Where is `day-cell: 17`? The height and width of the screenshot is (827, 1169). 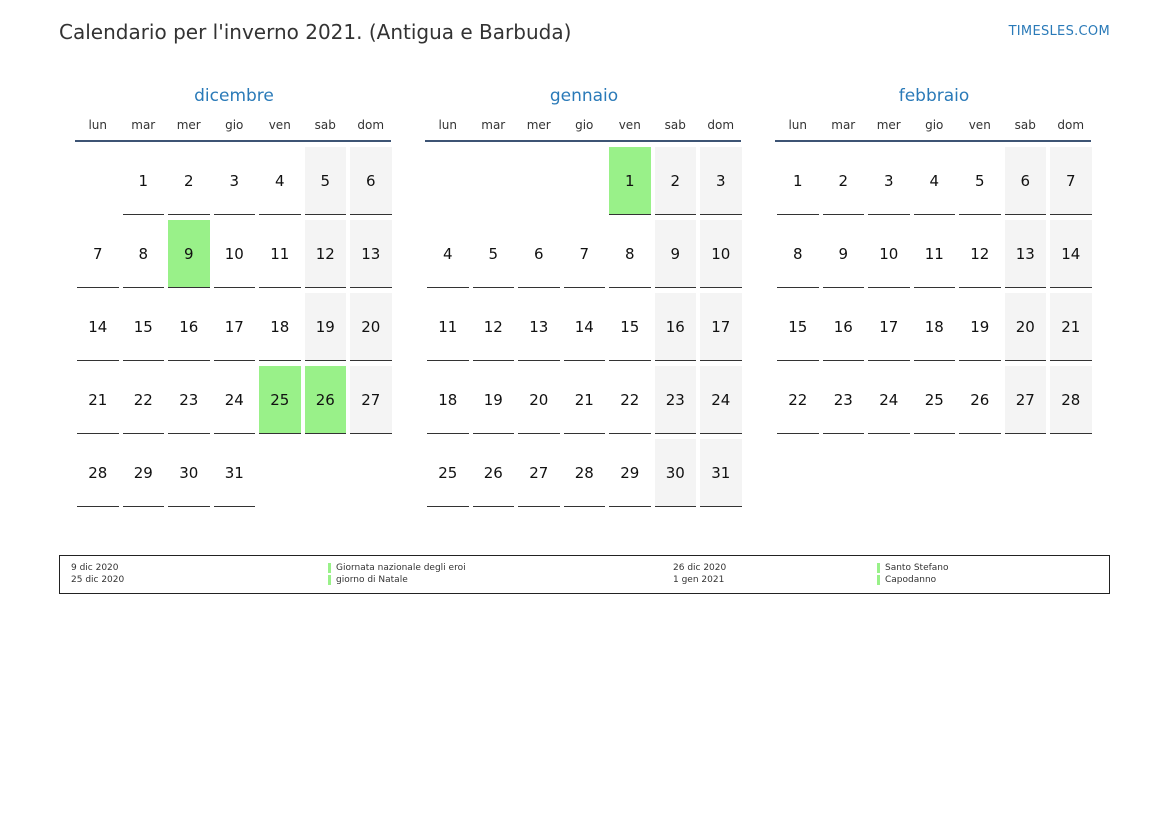 day-cell: 17 is located at coordinates (235, 329).